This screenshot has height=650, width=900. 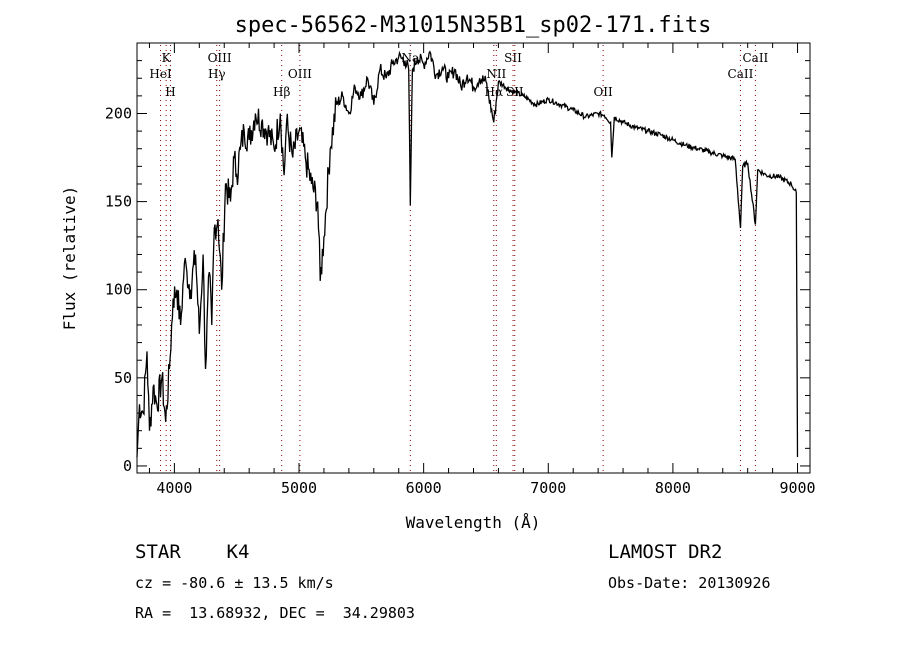 I want to click on object-class: STAR K4, so click(x=192, y=552).